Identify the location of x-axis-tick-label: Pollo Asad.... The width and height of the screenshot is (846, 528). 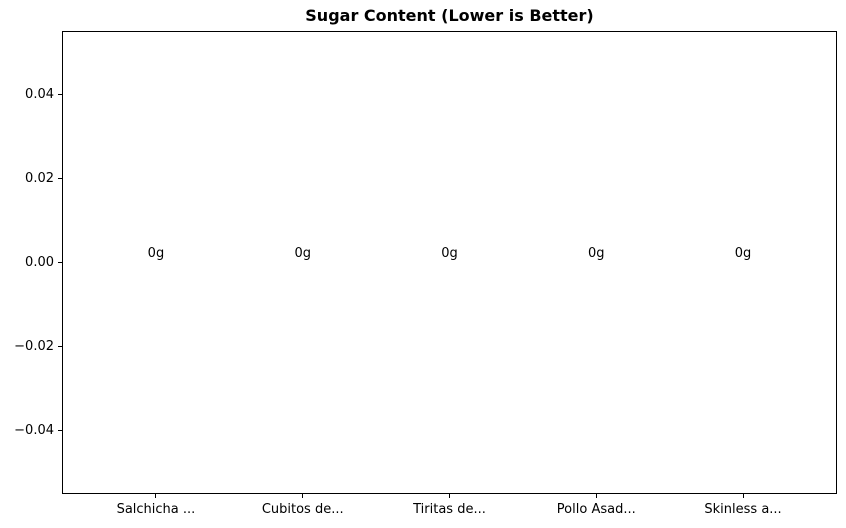
(596, 509).